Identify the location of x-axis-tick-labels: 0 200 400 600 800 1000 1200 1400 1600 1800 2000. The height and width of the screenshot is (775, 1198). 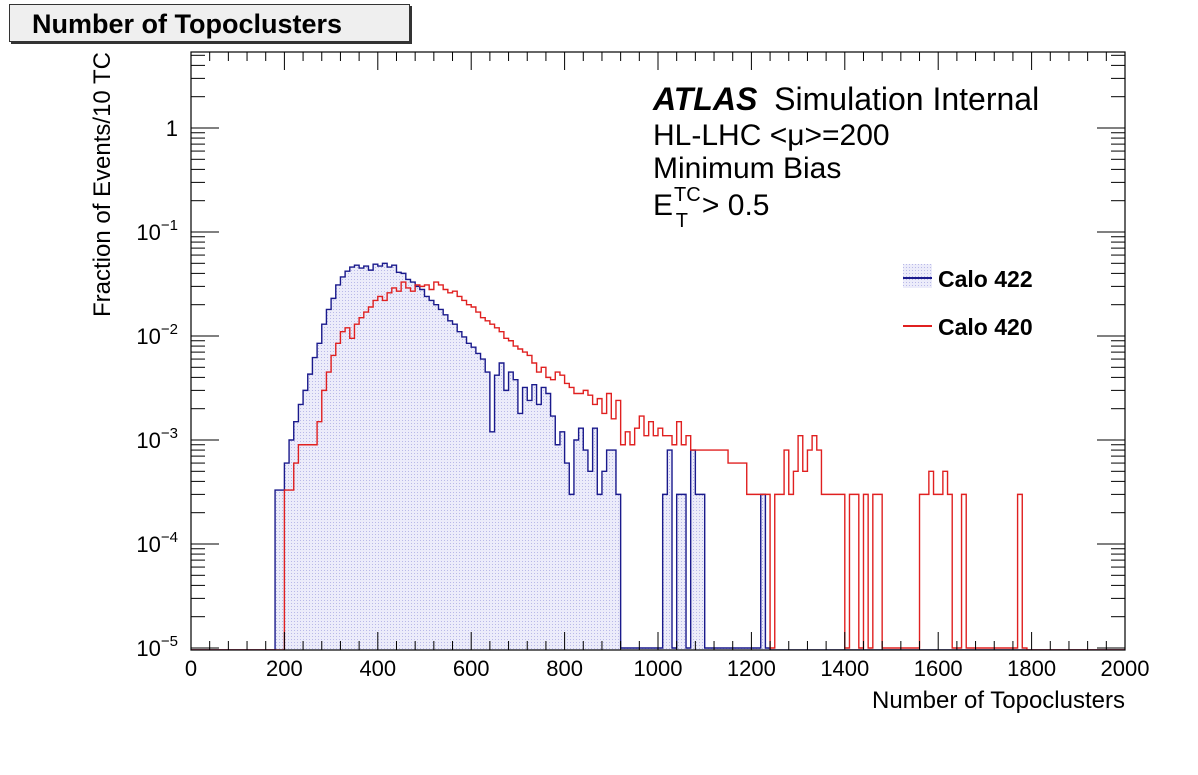
(667, 668).